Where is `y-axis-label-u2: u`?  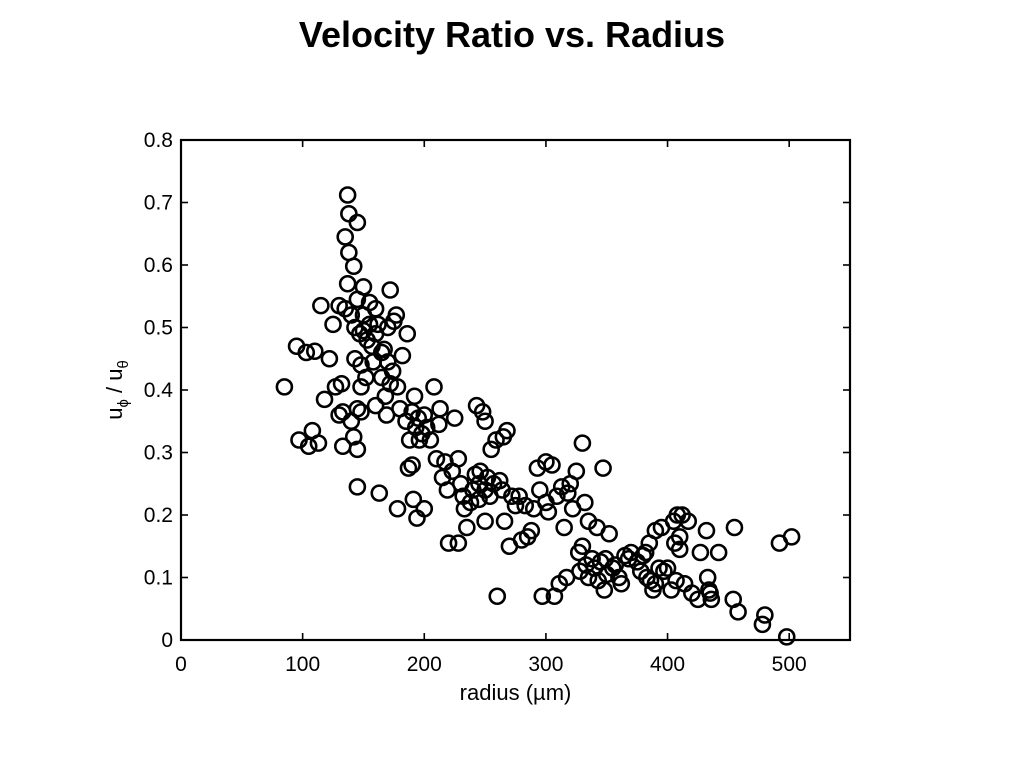
y-axis-label-u2: u is located at coordinates (114, 375).